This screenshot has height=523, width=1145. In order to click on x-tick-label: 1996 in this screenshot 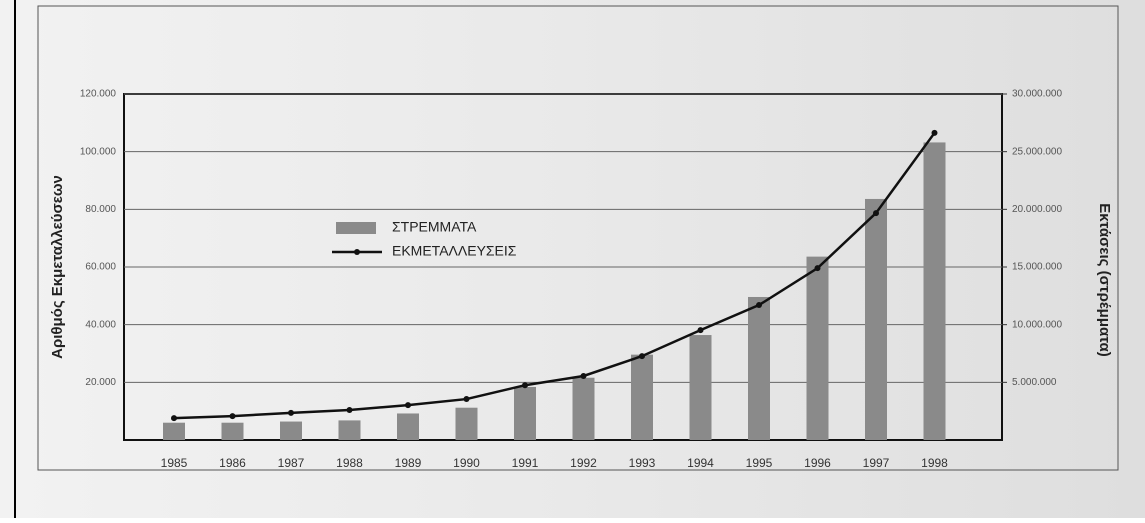, I will do `click(817, 463)`.